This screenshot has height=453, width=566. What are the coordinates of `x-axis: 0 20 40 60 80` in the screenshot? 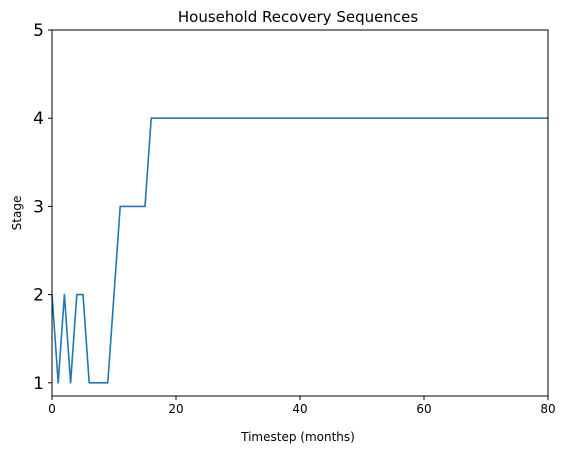 It's located at (302, 406).